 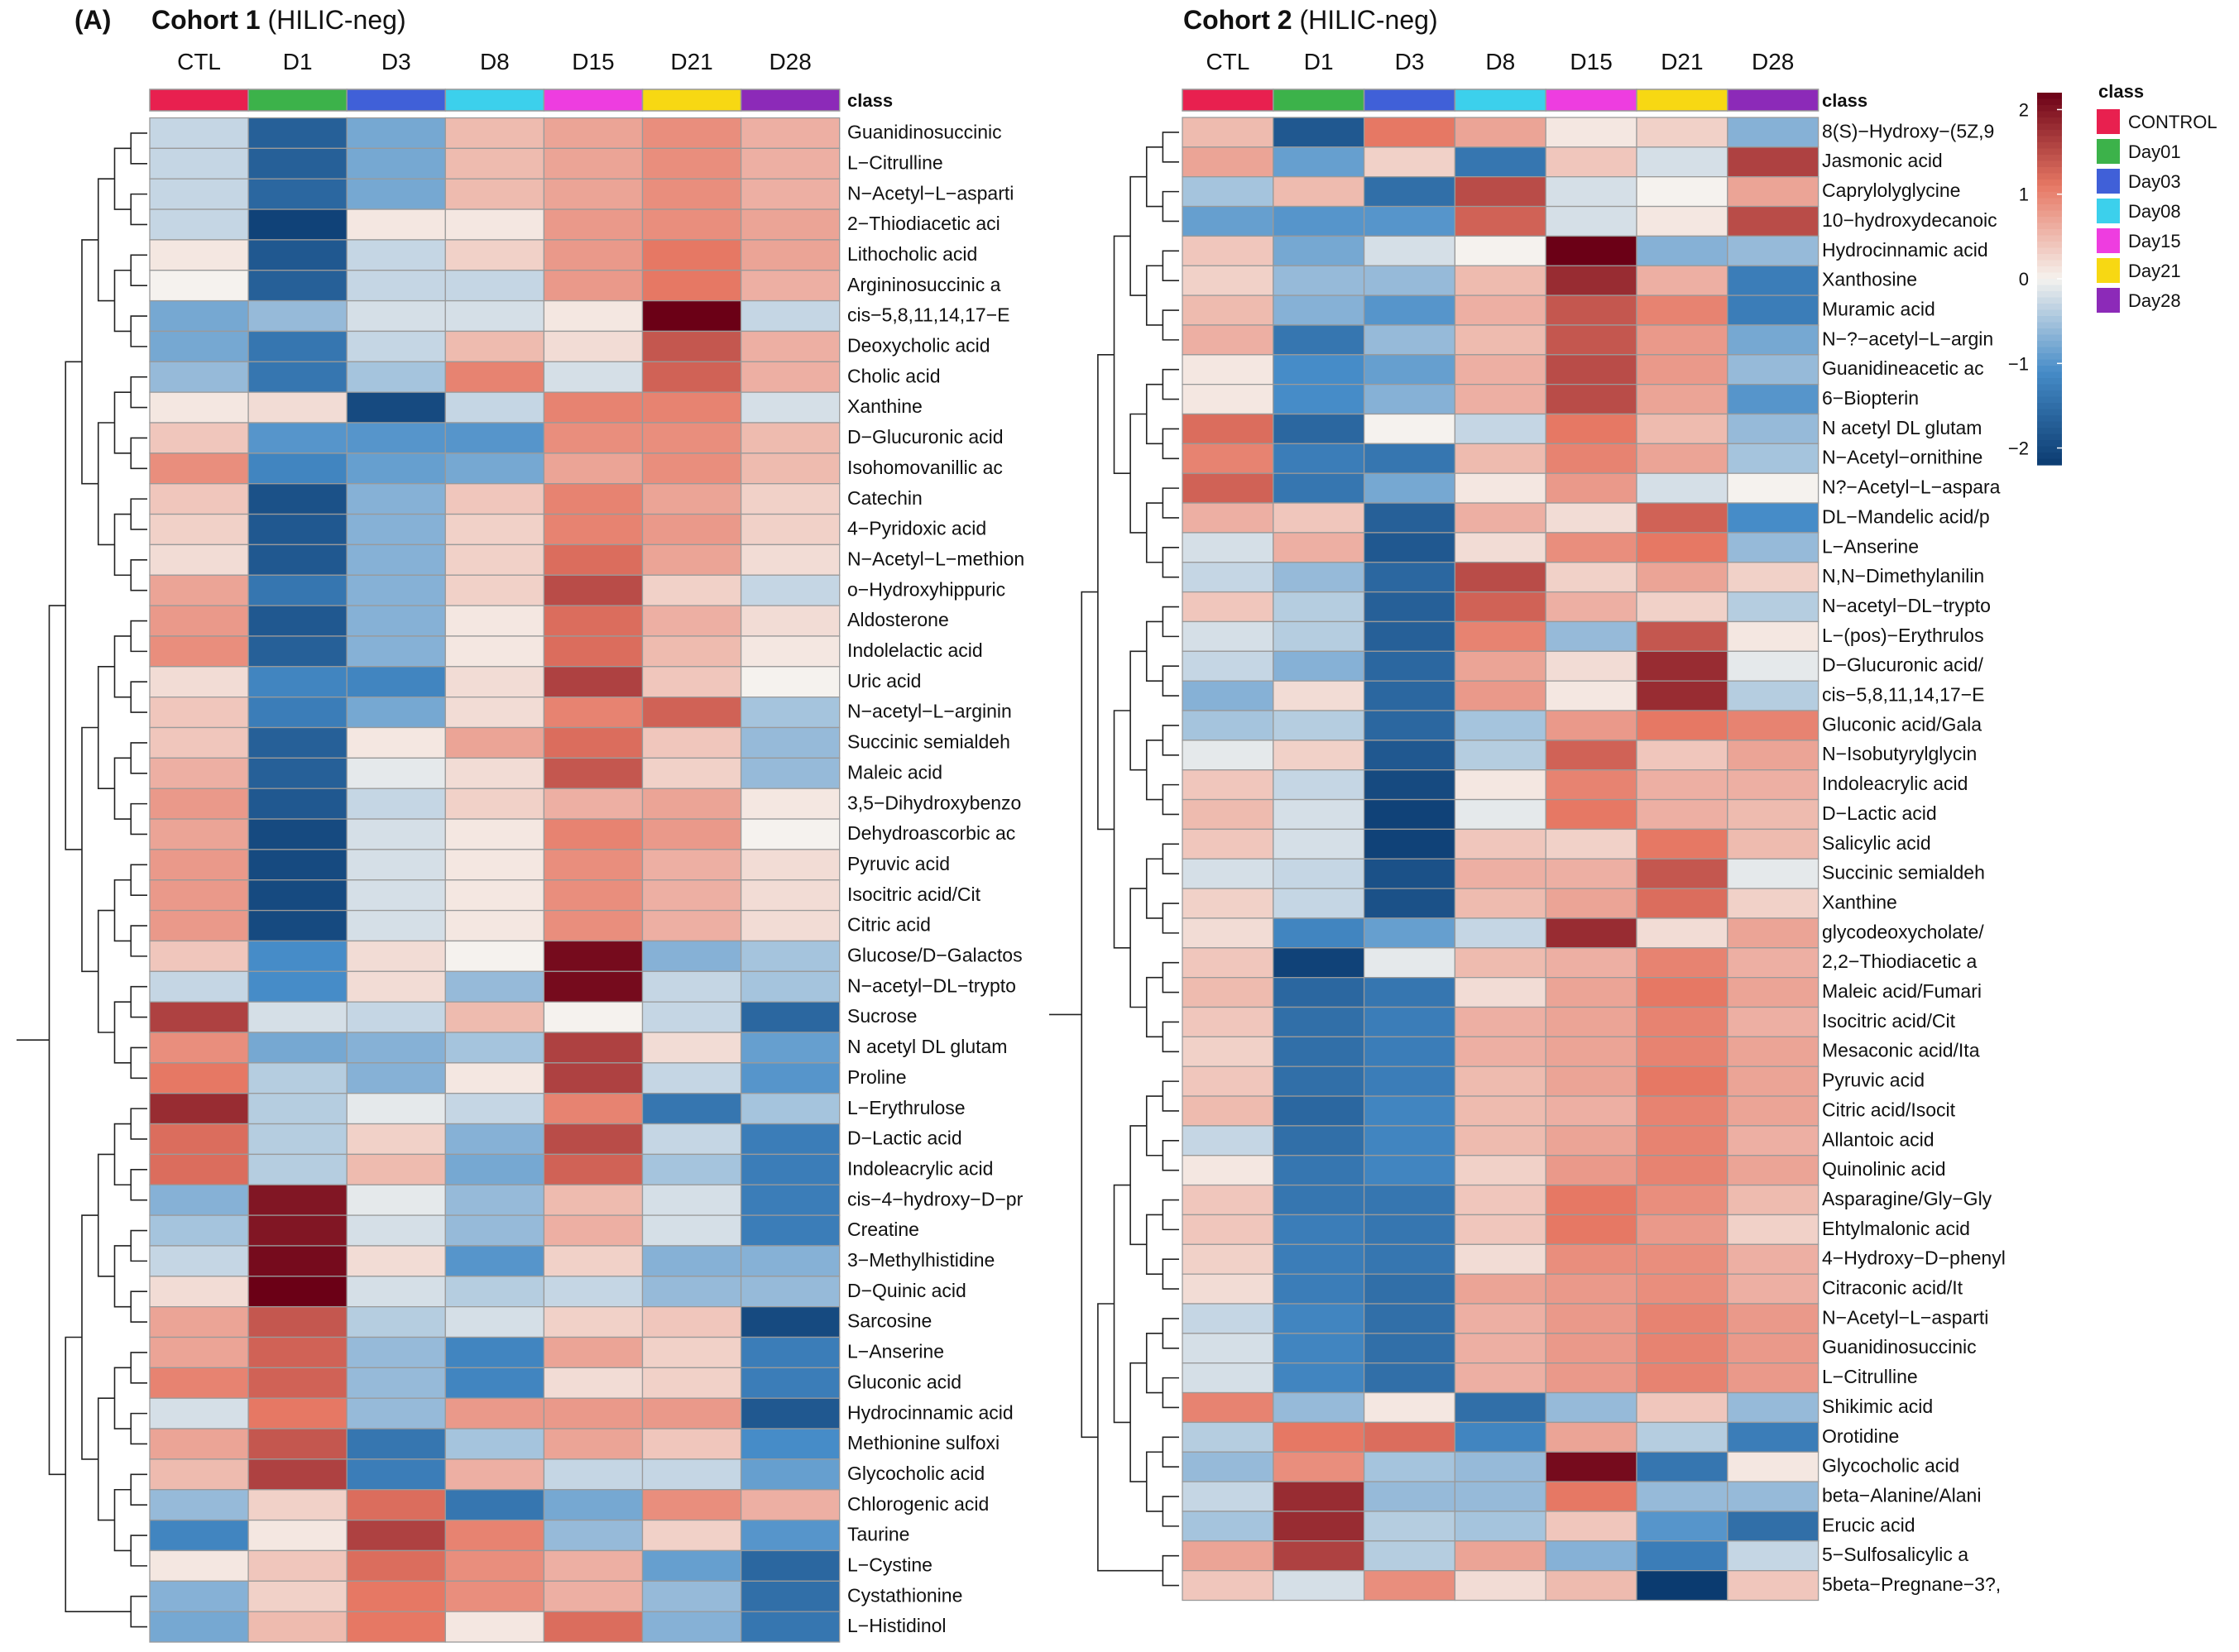 What do you see at coordinates (1911, 1584) in the screenshot?
I see `row-label: 5beta−Pregnane−3?,` at bounding box center [1911, 1584].